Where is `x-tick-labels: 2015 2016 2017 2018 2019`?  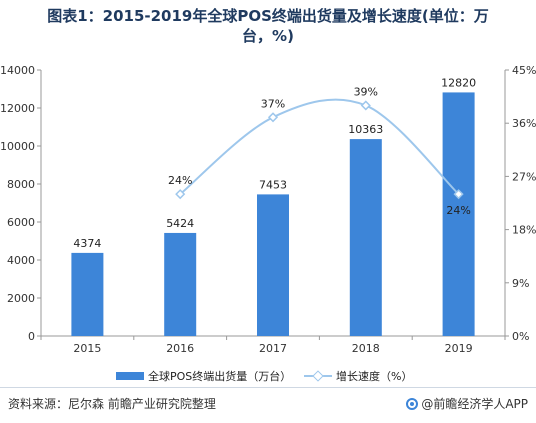
x-tick-labels: 2015 2016 2017 2018 2019 is located at coordinates (273, 345).